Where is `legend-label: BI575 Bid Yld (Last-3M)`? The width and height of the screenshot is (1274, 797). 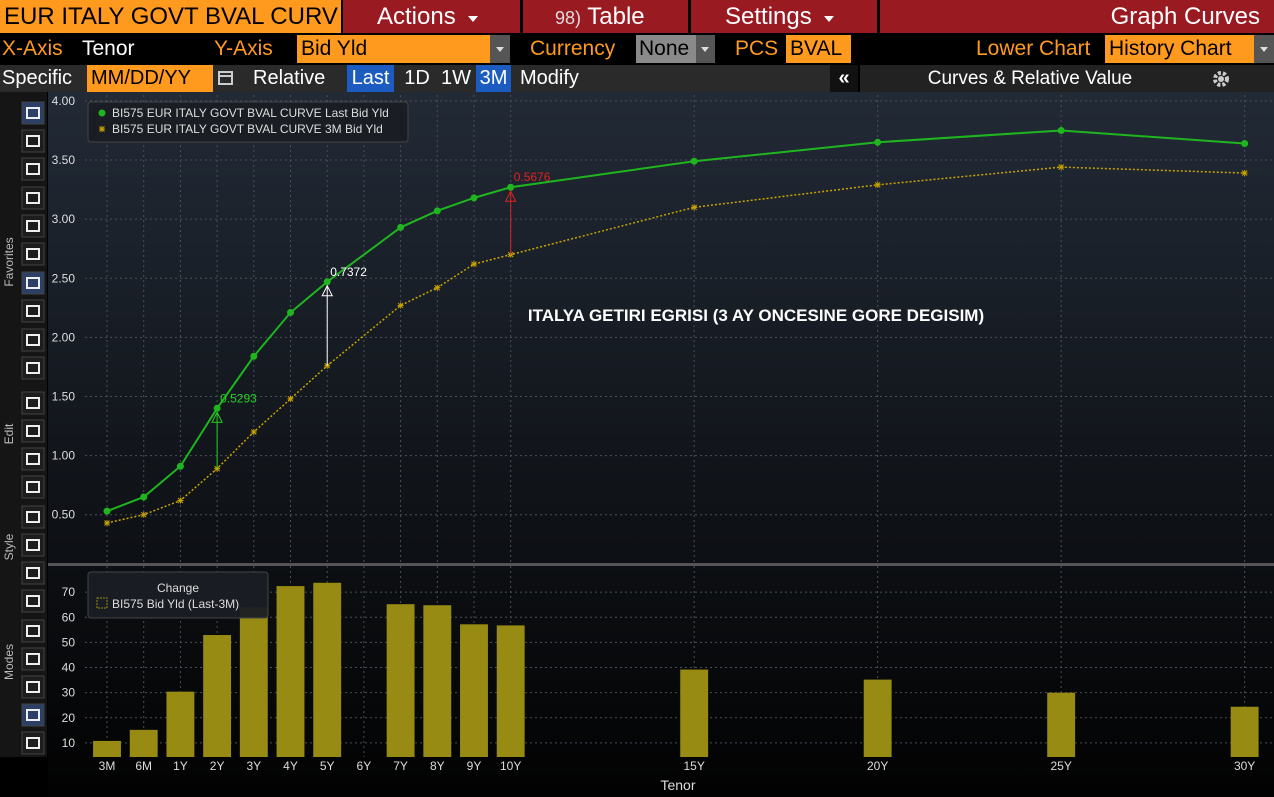
legend-label: BI575 Bid Yld (Last-3M) is located at coordinates (175, 604).